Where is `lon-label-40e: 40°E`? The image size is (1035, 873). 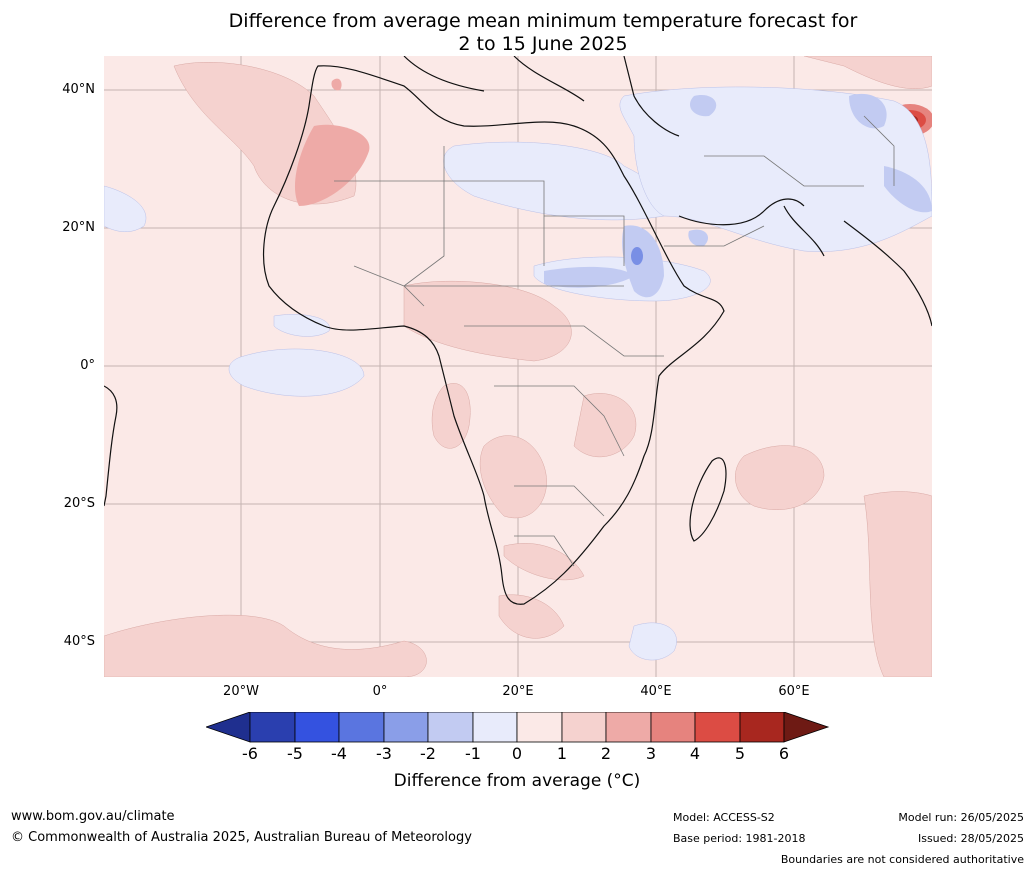 lon-label-40e: 40°E is located at coordinates (656, 691).